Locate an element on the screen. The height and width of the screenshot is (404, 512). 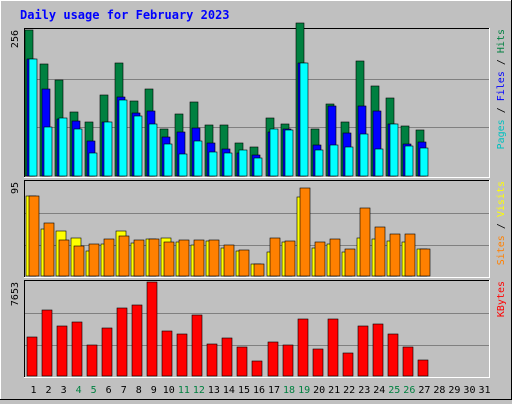
y-max-label: 7653 is located at coordinates (15, 294).